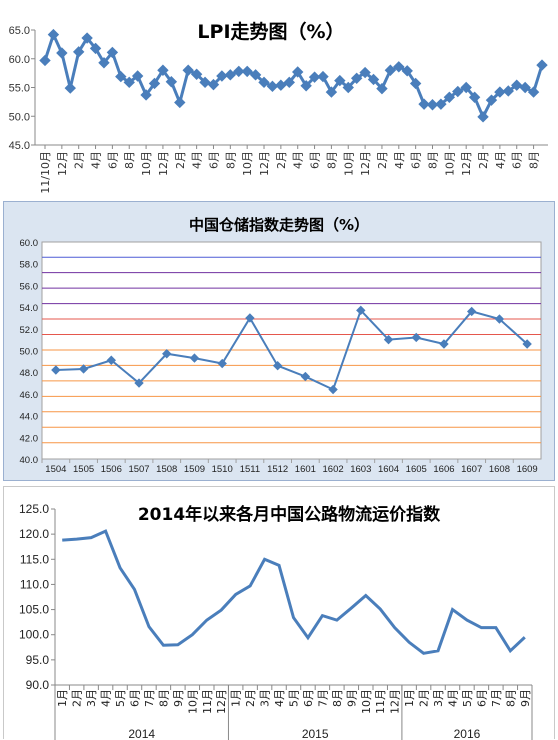 This screenshot has width=558, height=740. I want to click on x-tick-label: 1511, so click(250, 469).